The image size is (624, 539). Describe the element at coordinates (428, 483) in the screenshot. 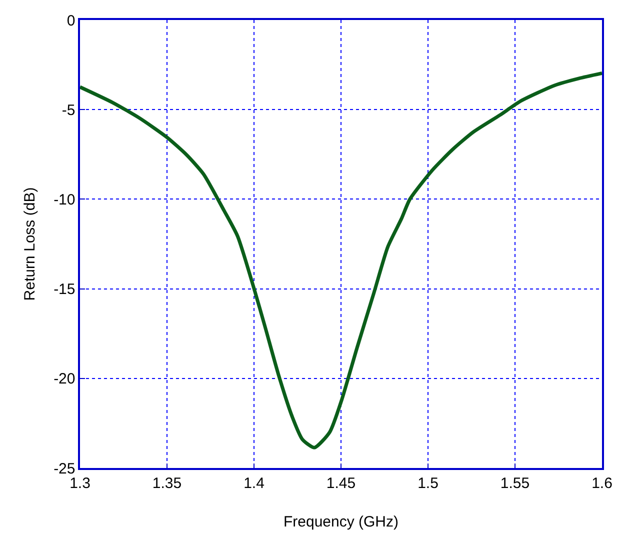

I see `x-tick-label: 1.5` at that location.